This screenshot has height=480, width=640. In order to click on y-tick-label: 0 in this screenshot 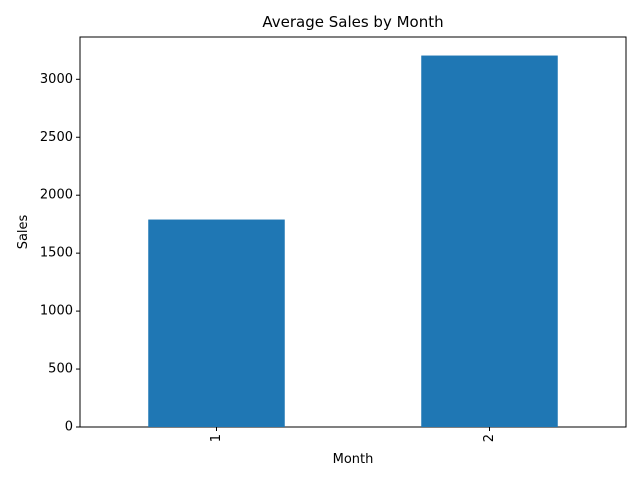, I will do `click(69, 427)`.